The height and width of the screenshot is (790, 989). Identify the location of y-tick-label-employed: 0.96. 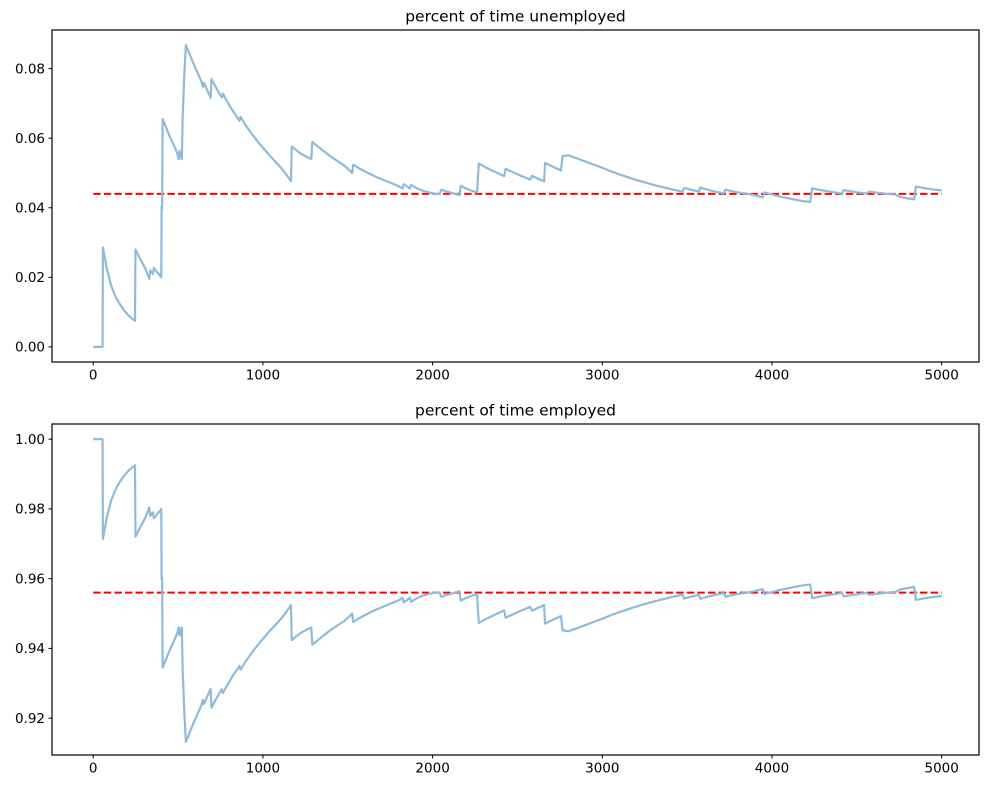
(30, 579).